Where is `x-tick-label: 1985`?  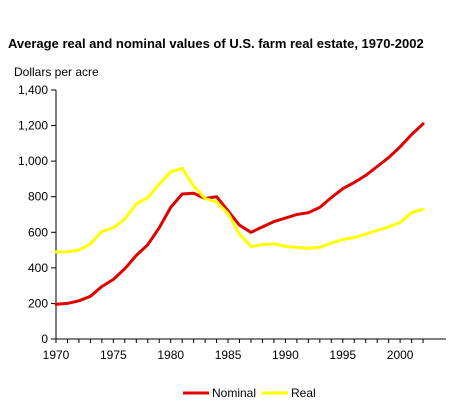 x-tick-label: 1985 is located at coordinates (228, 355).